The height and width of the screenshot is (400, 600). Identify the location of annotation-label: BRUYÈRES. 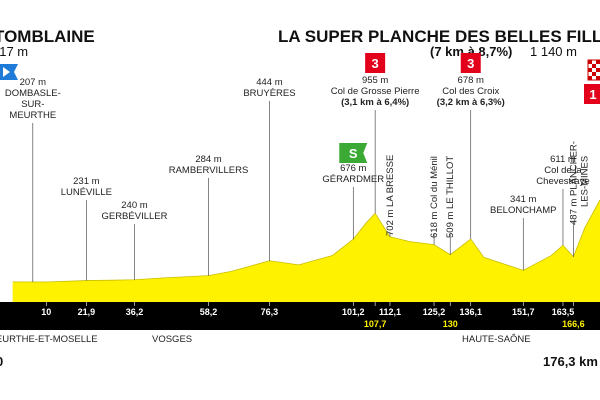
(269, 93).